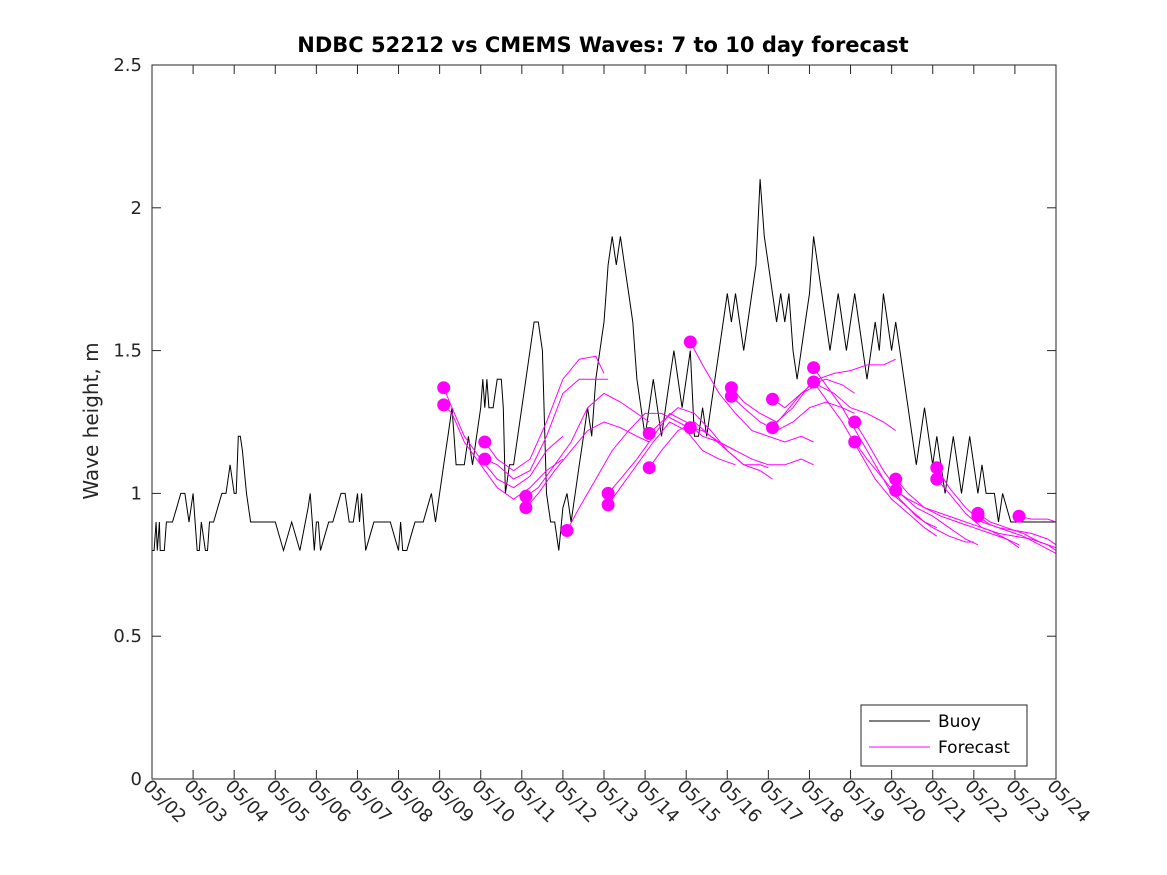 The width and height of the screenshot is (1167, 875). Describe the element at coordinates (945, 802) in the screenshot. I see `x-tick-label: 05/21` at that location.